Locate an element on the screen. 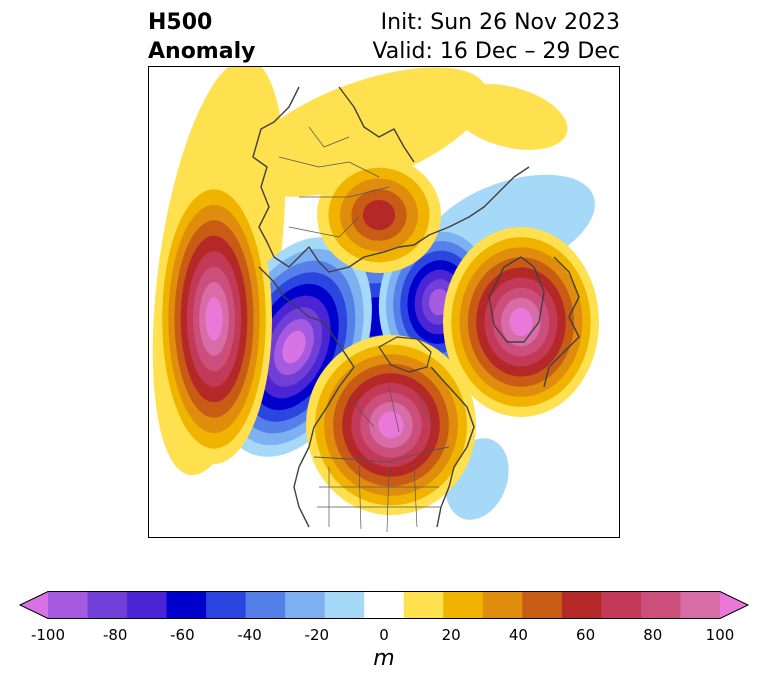 Image resolution: width=768 pixels, height=684 pixels. coastline-east-asia is located at coordinates (306, 317).